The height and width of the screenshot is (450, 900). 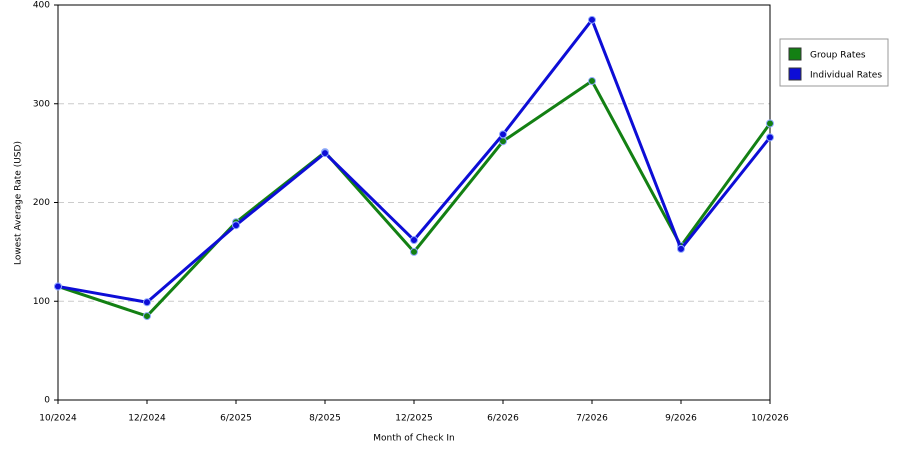 What do you see at coordinates (47, 401) in the screenshot?
I see `y-tick-label: 0` at bounding box center [47, 401].